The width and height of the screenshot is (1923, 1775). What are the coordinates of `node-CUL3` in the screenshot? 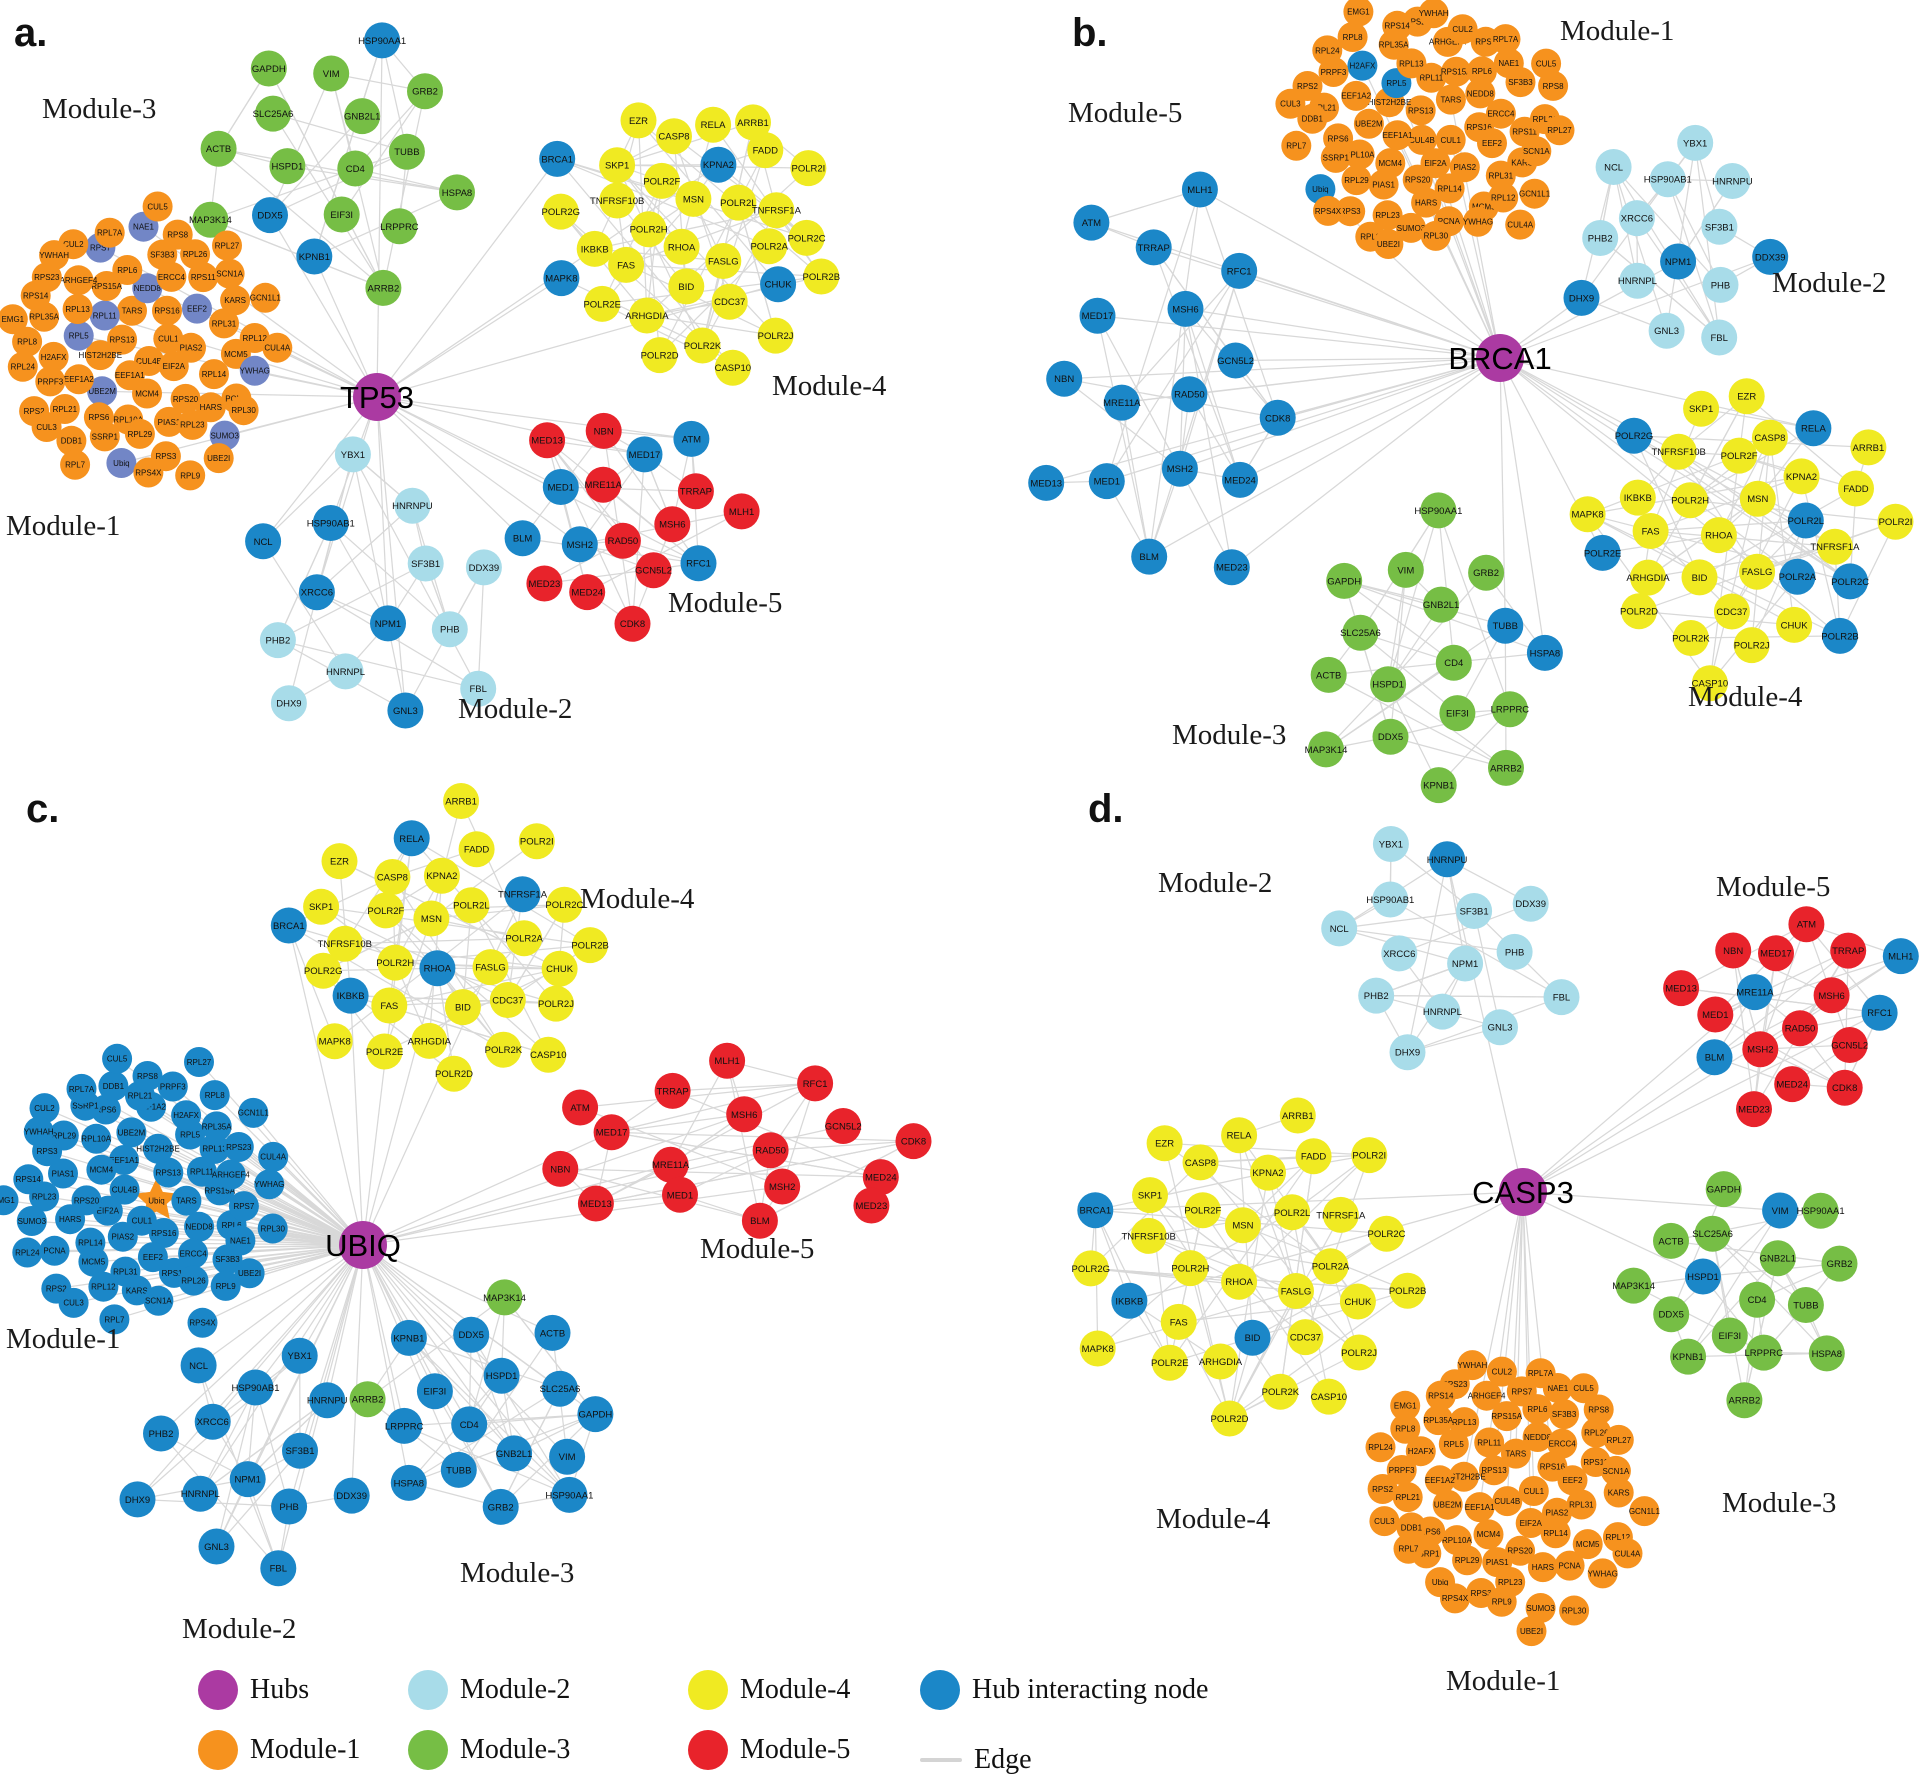 It's located at (46, 427).